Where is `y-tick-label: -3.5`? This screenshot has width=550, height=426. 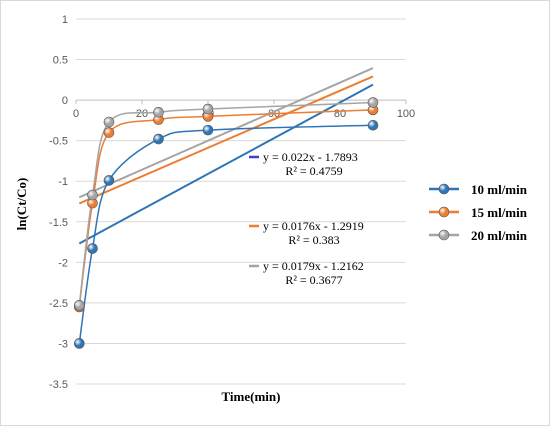
y-tick-label: -3.5 is located at coordinates (58, 385).